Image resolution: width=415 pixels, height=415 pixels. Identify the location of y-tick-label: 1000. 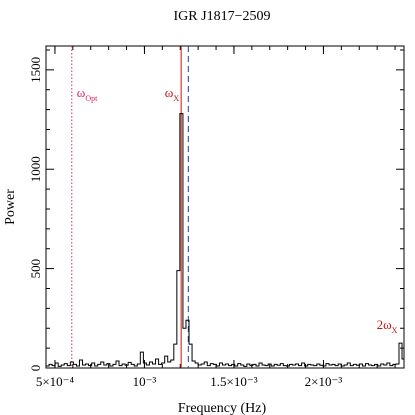
(35, 169).